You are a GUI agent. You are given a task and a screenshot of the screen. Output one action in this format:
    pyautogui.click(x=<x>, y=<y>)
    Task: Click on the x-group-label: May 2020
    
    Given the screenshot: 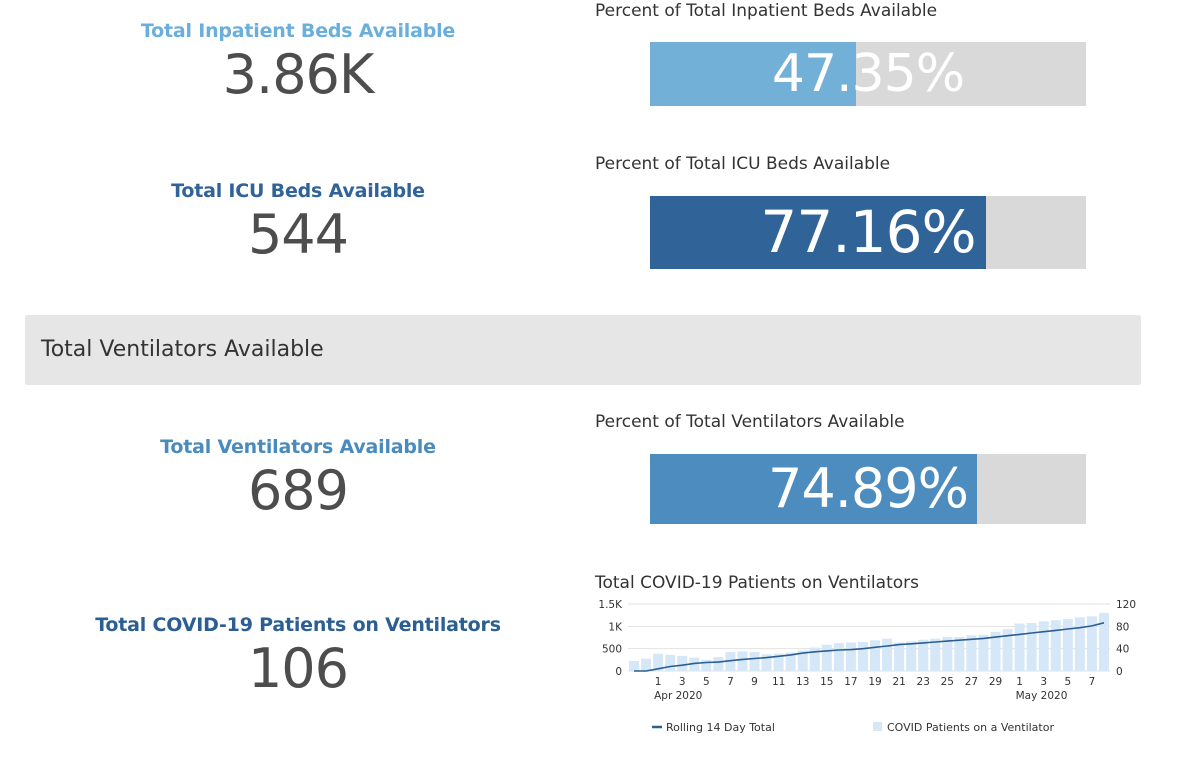 What is the action you would take?
    pyautogui.click(x=1042, y=696)
    